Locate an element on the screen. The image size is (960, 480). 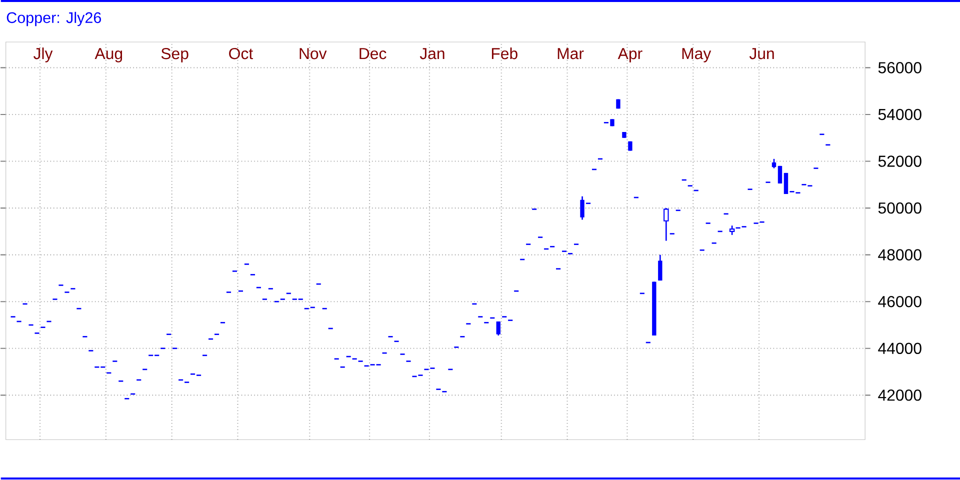
x-tick-label: Feb is located at coordinates (505, 54).